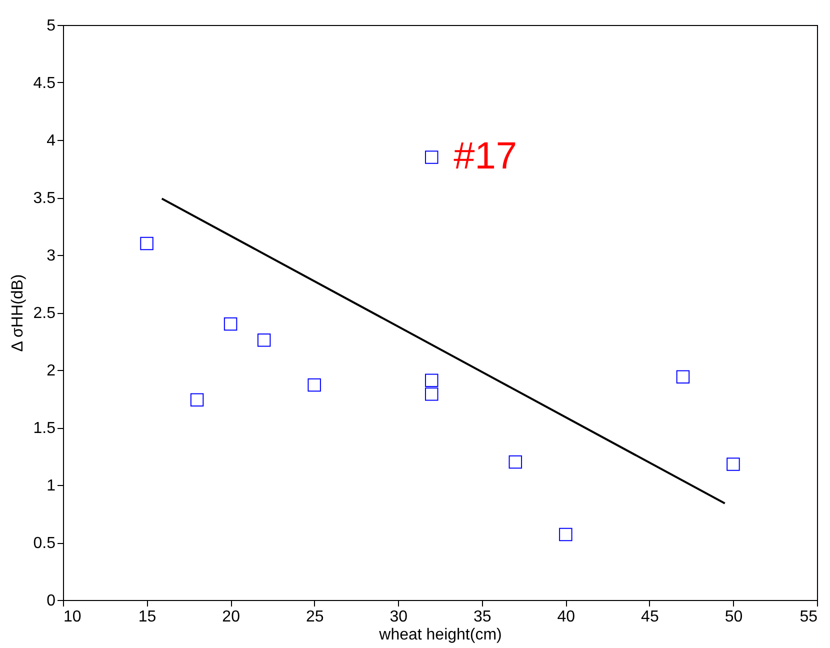  I want to click on y-tick-label: 2.5, so click(44, 313).